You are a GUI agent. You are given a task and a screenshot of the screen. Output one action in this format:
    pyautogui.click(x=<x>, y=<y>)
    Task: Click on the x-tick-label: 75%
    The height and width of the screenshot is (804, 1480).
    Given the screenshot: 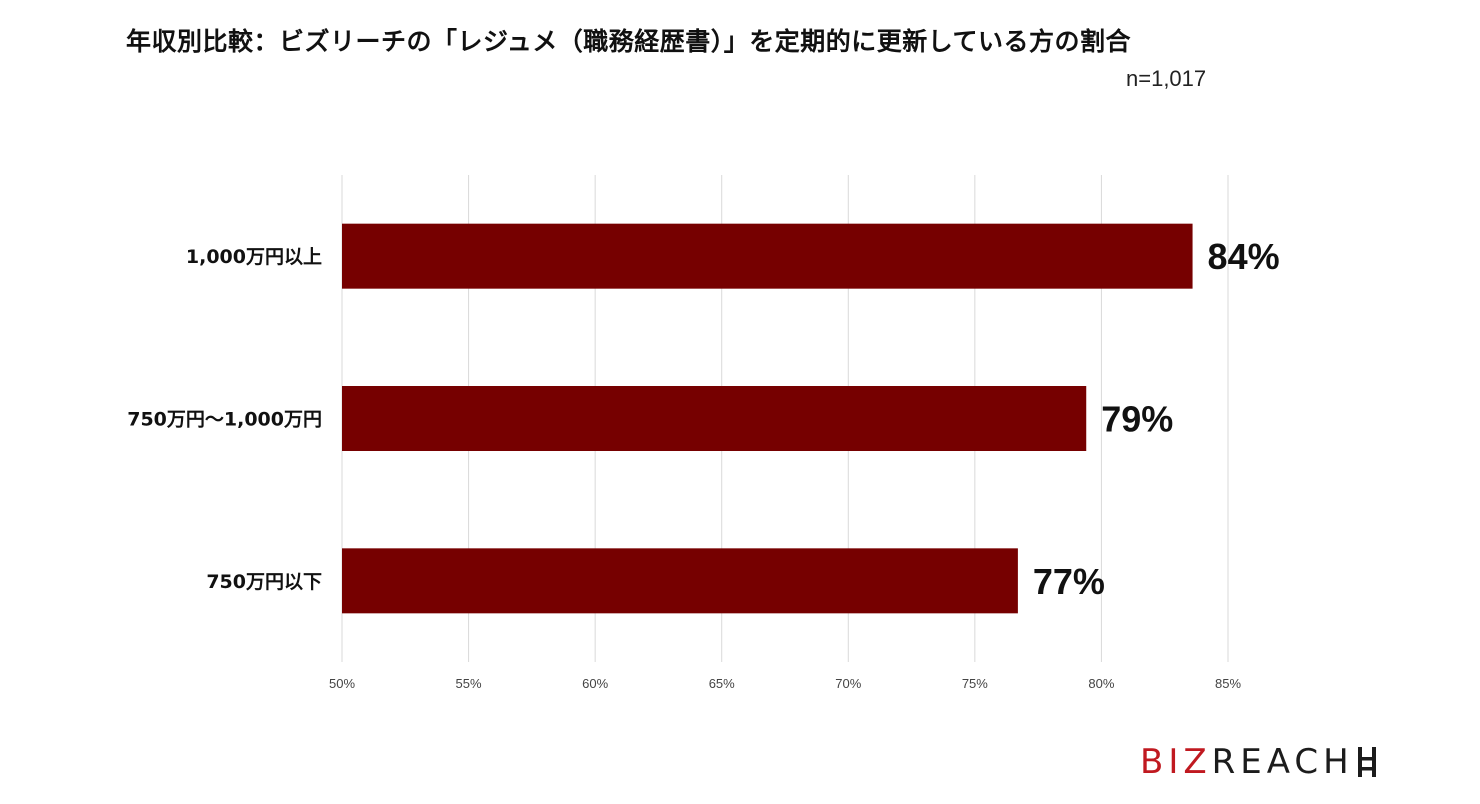 What is the action you would take?
    pyautogui.click(x=975, y=683)
    